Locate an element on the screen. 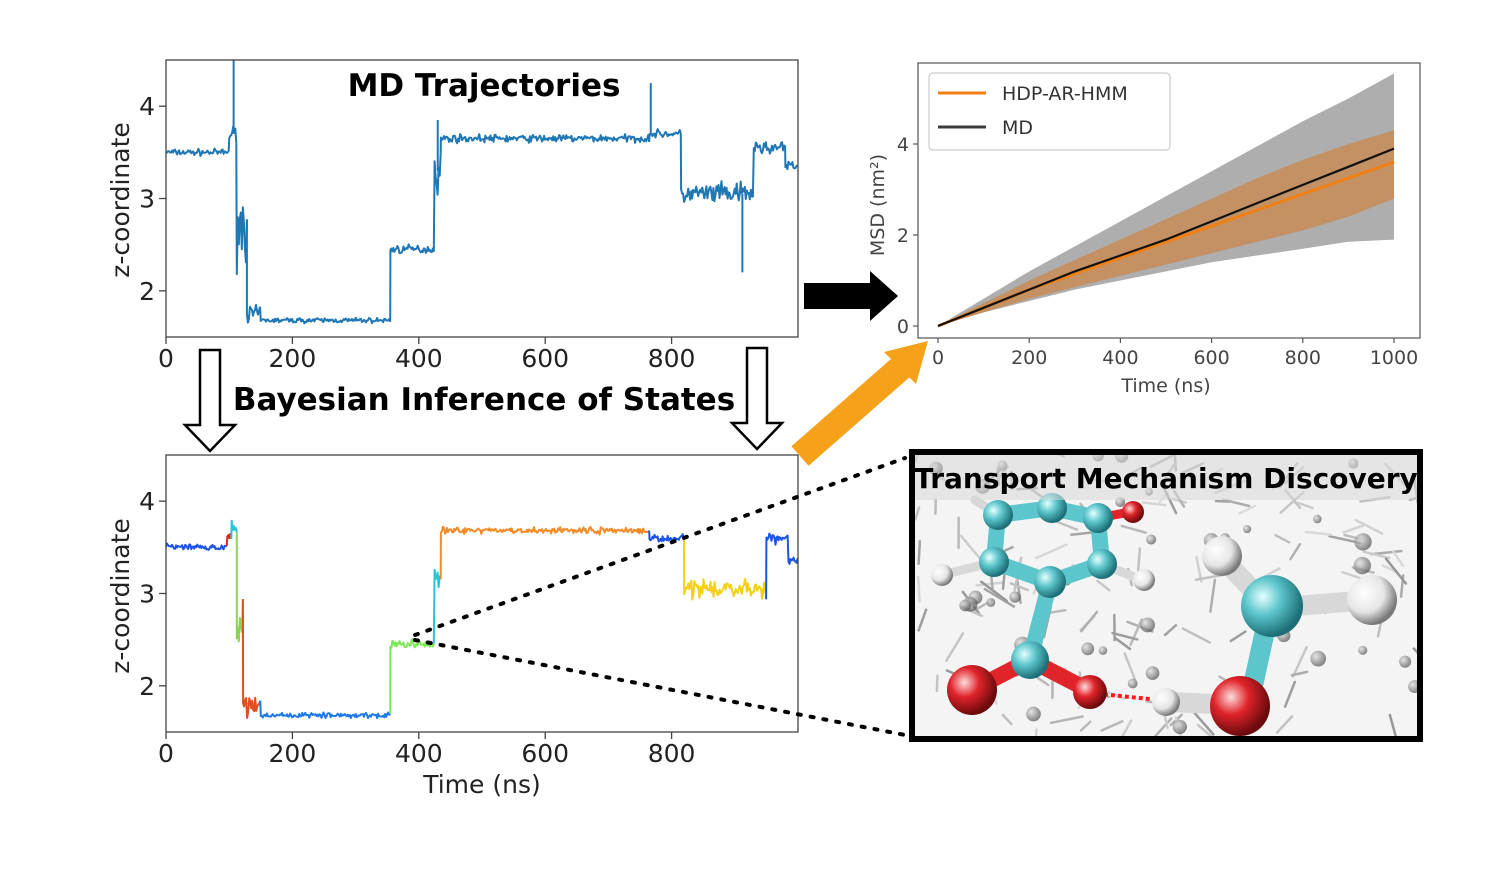  bottom-ylabel: z-coordinate is located at coordinates (120, 595).